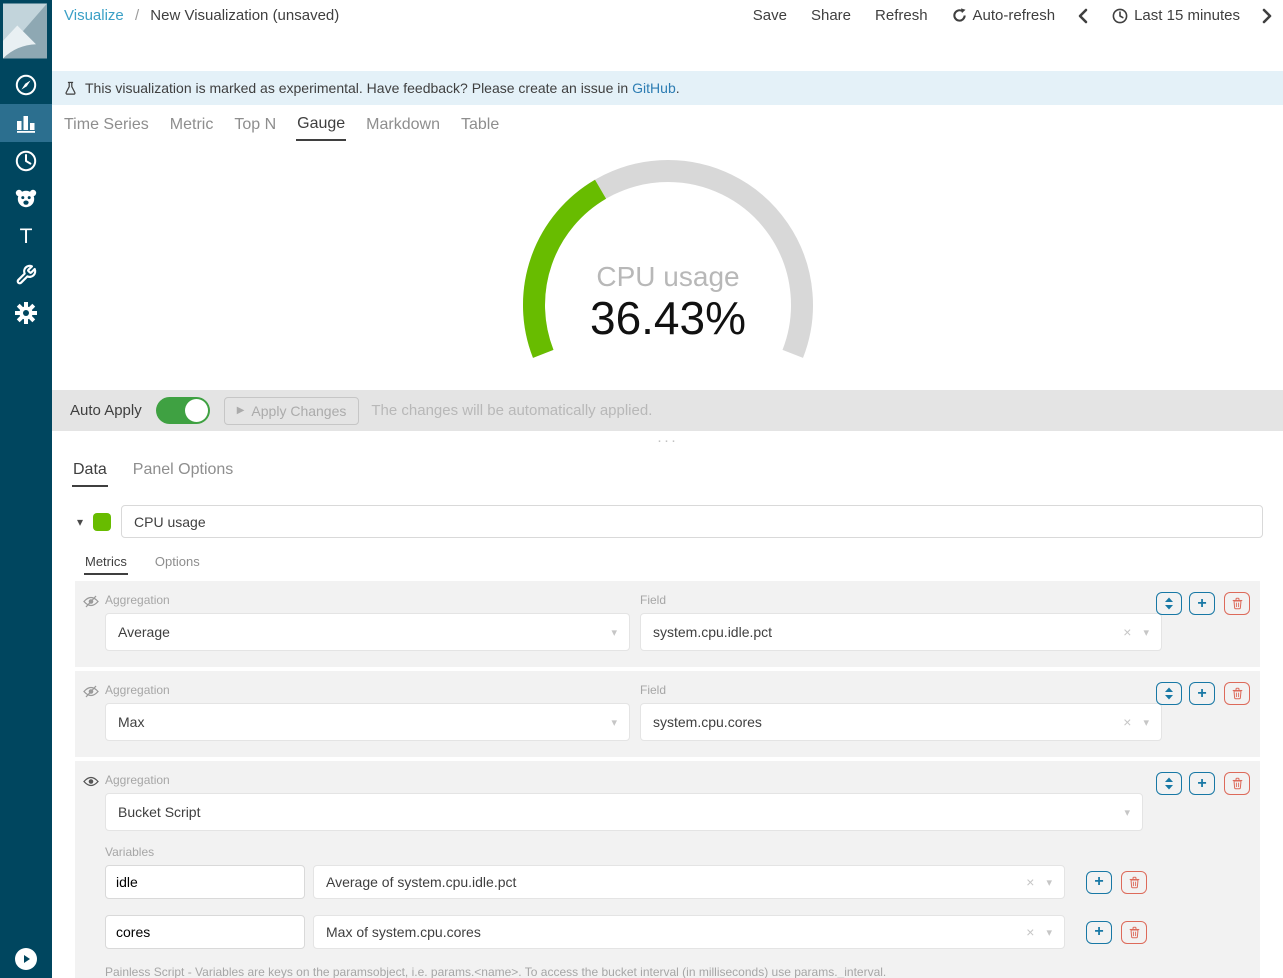 The width and height of the screenshot is (1283, 978). What do you see at coordinates (90, 470) in the screenshot?
I see `tab-data: Data` at bounding box center [90, 470].